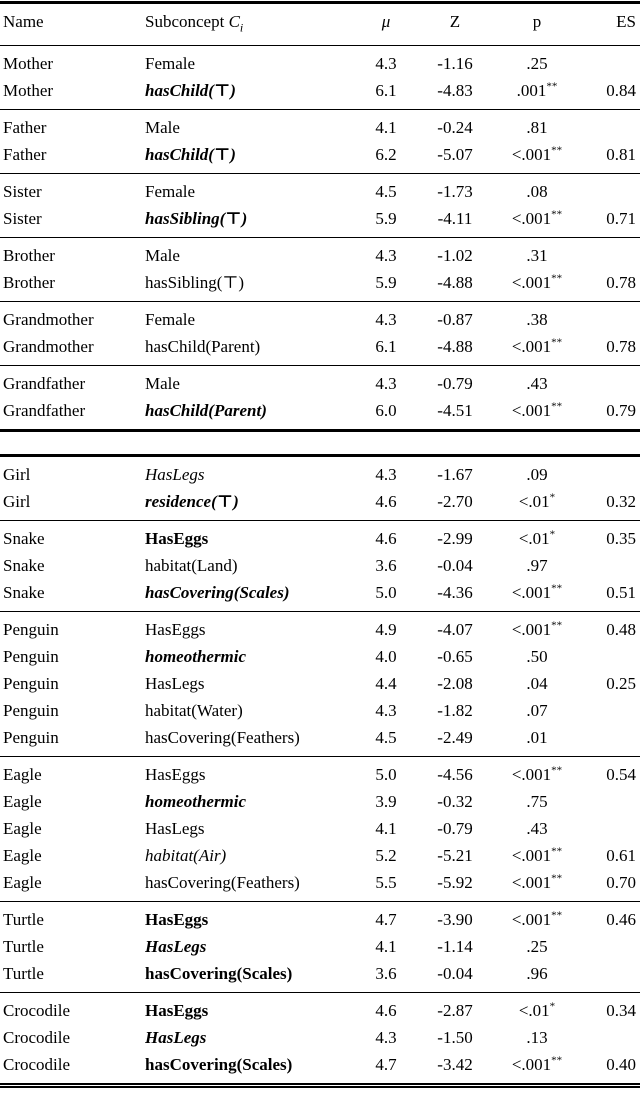 Image resolution: width=640 pixels, height=1095 pixels. Describe the element at coordinates (621, 283) in the screenshot. I see `cell-effect-size-text: 0.78` at that location.